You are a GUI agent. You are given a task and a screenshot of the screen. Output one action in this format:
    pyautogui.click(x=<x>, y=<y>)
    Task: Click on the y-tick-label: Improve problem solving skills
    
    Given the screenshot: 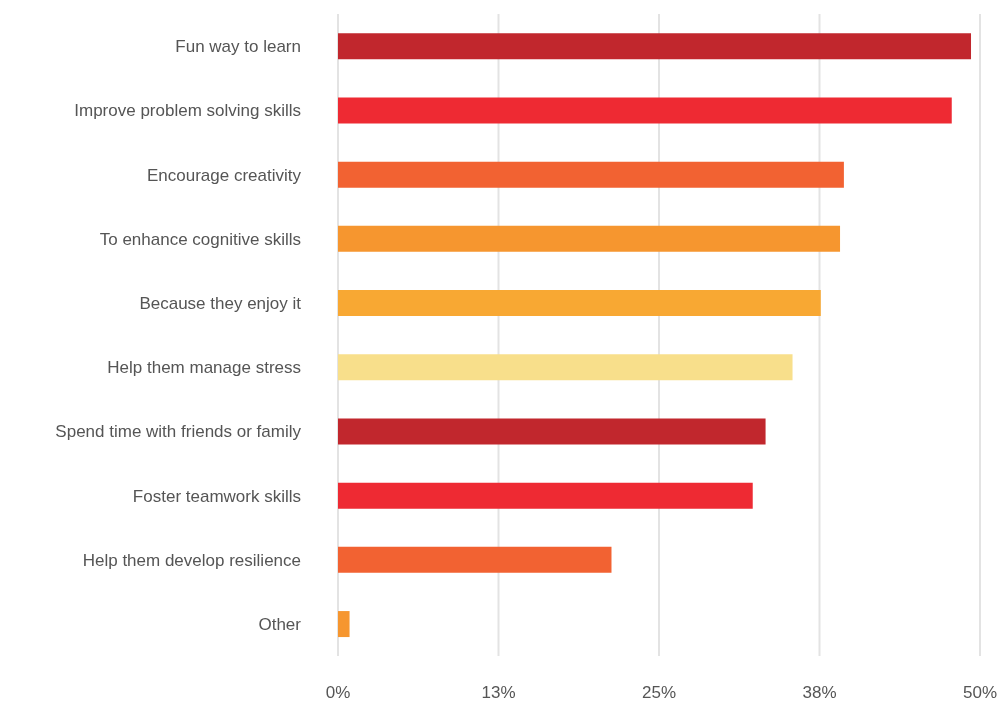 What is the action you would take?
    pyautogui.click(x=187, y=111)
    